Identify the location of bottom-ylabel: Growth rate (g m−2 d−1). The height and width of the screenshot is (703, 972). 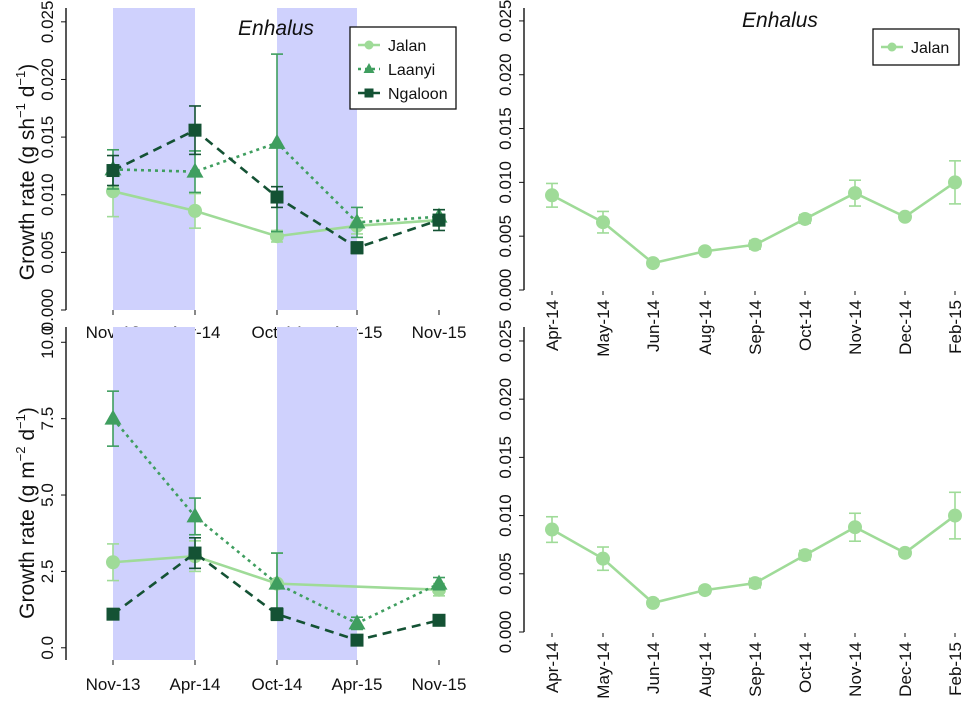
(26, 513).